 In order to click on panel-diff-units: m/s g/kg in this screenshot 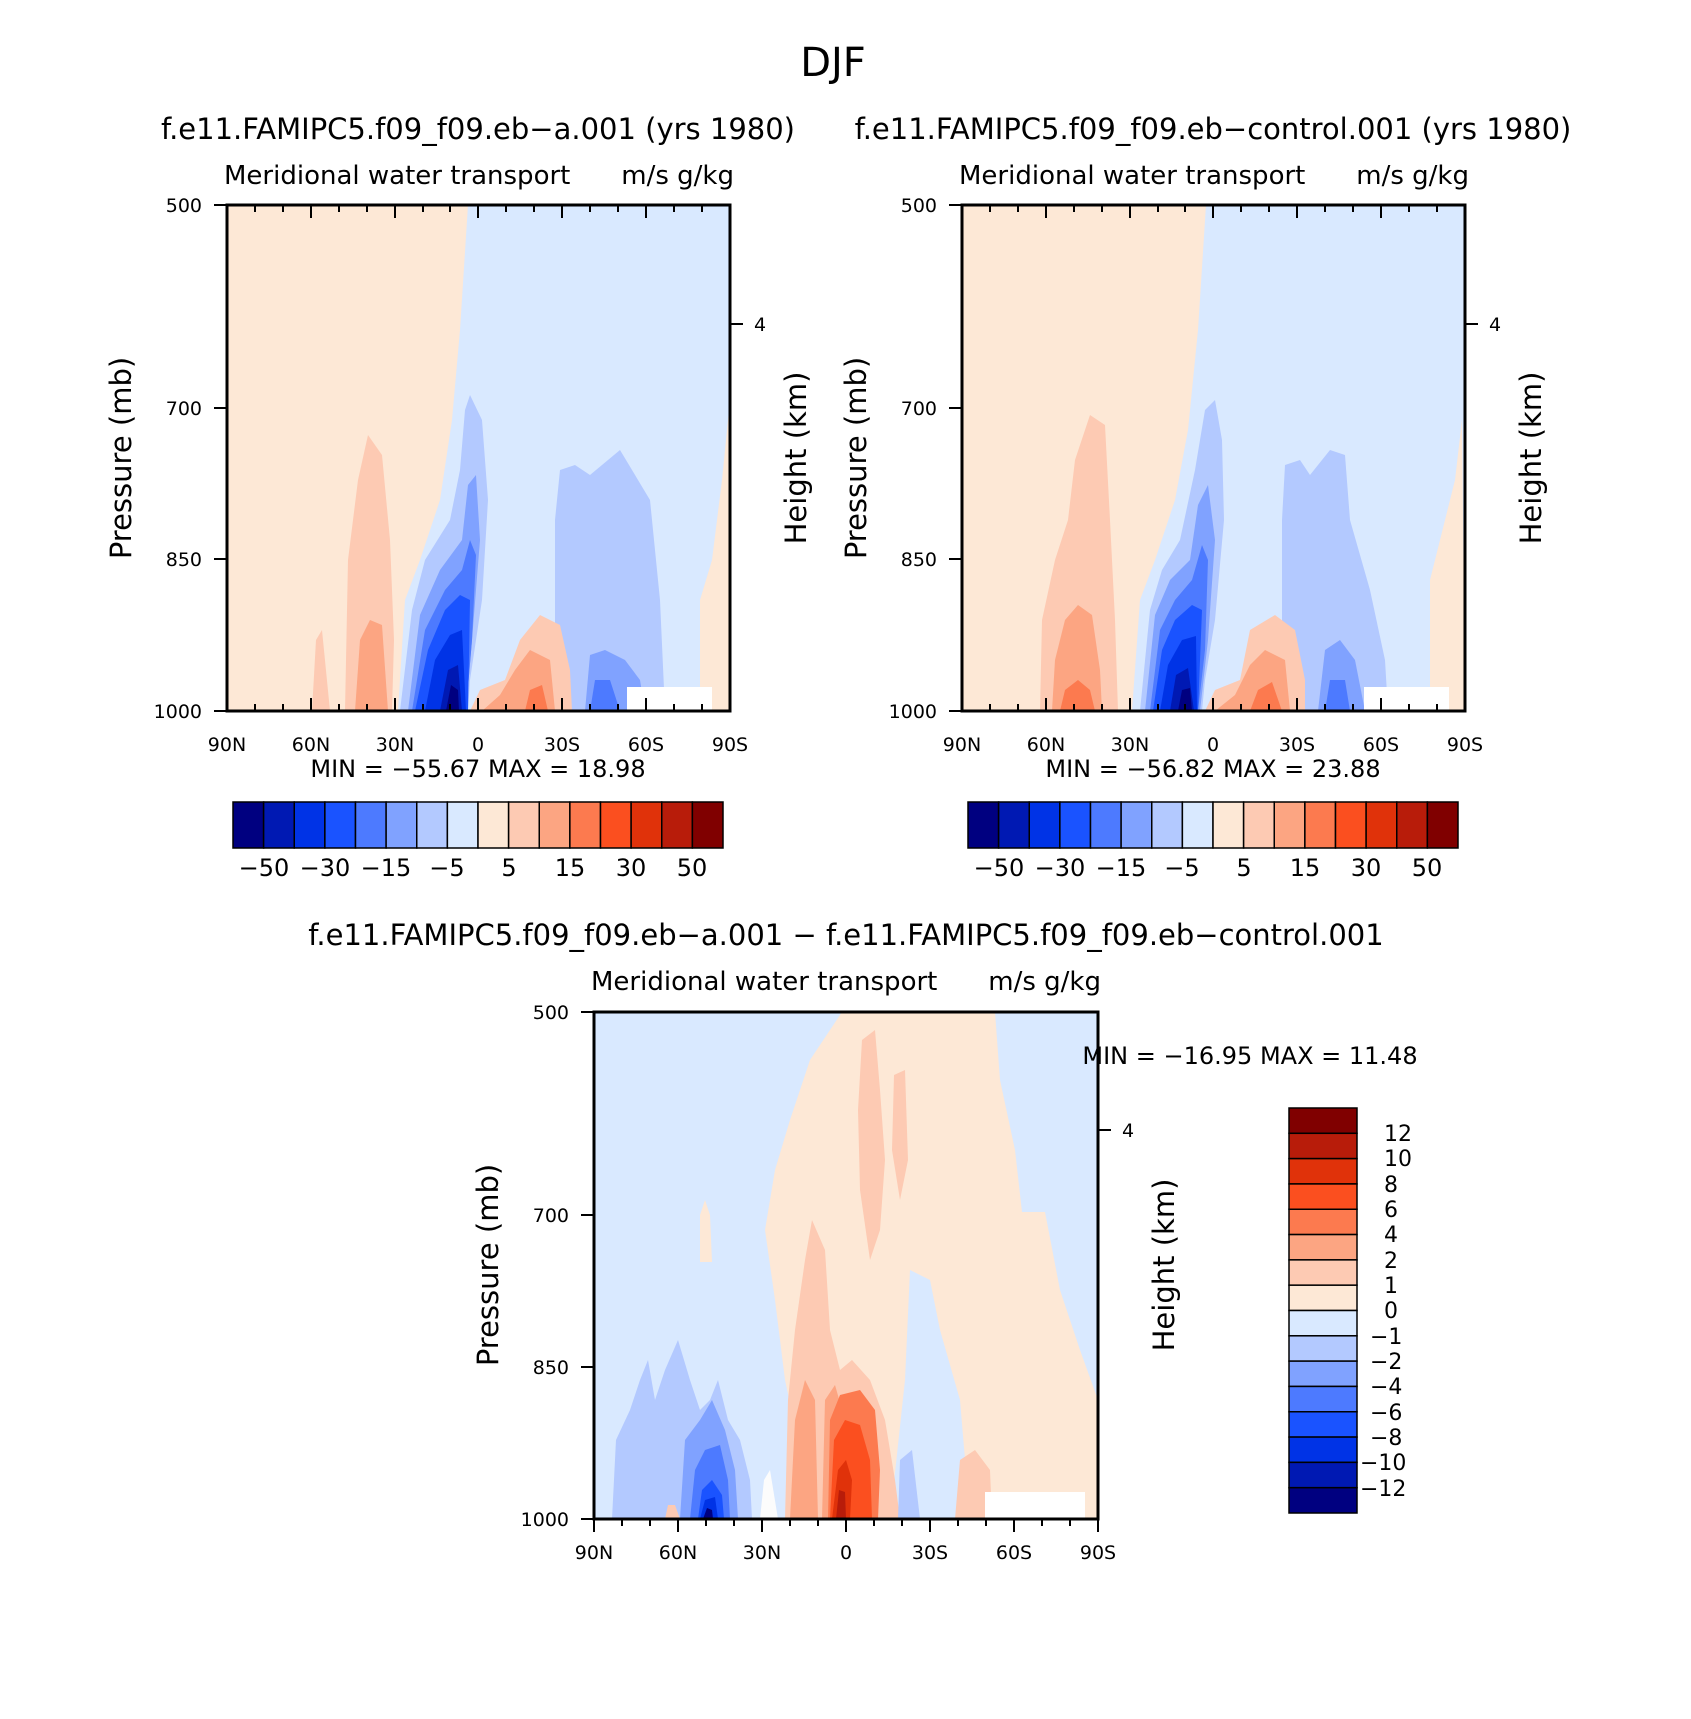, I will do `click(1044, 982)`.